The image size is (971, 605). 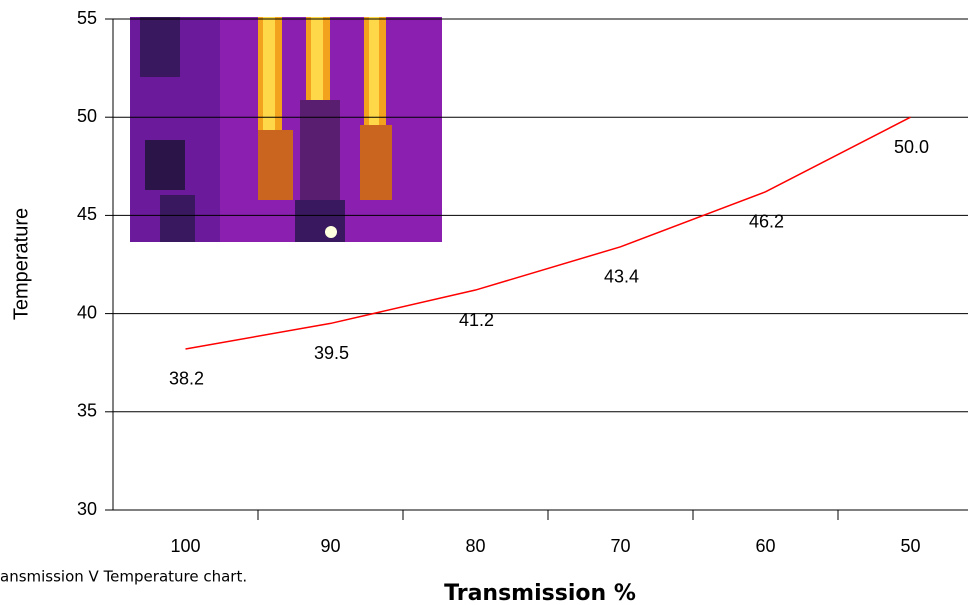 What do you see at coordinates (765, 546) in the screenshot?
I see `x-tick-label: 60` at bounding box center [765, 546].